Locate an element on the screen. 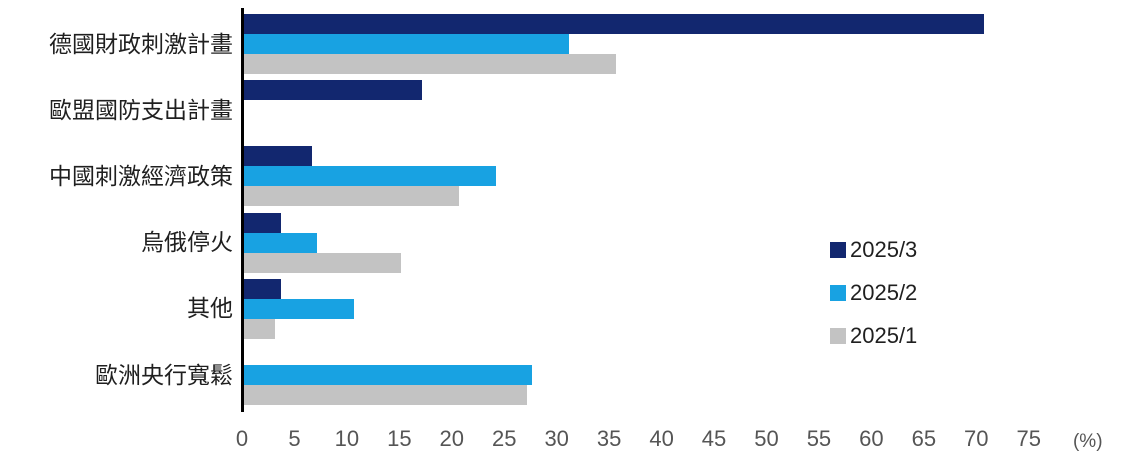  x-tick-label: 75 is located at coordinates (1028, 438).